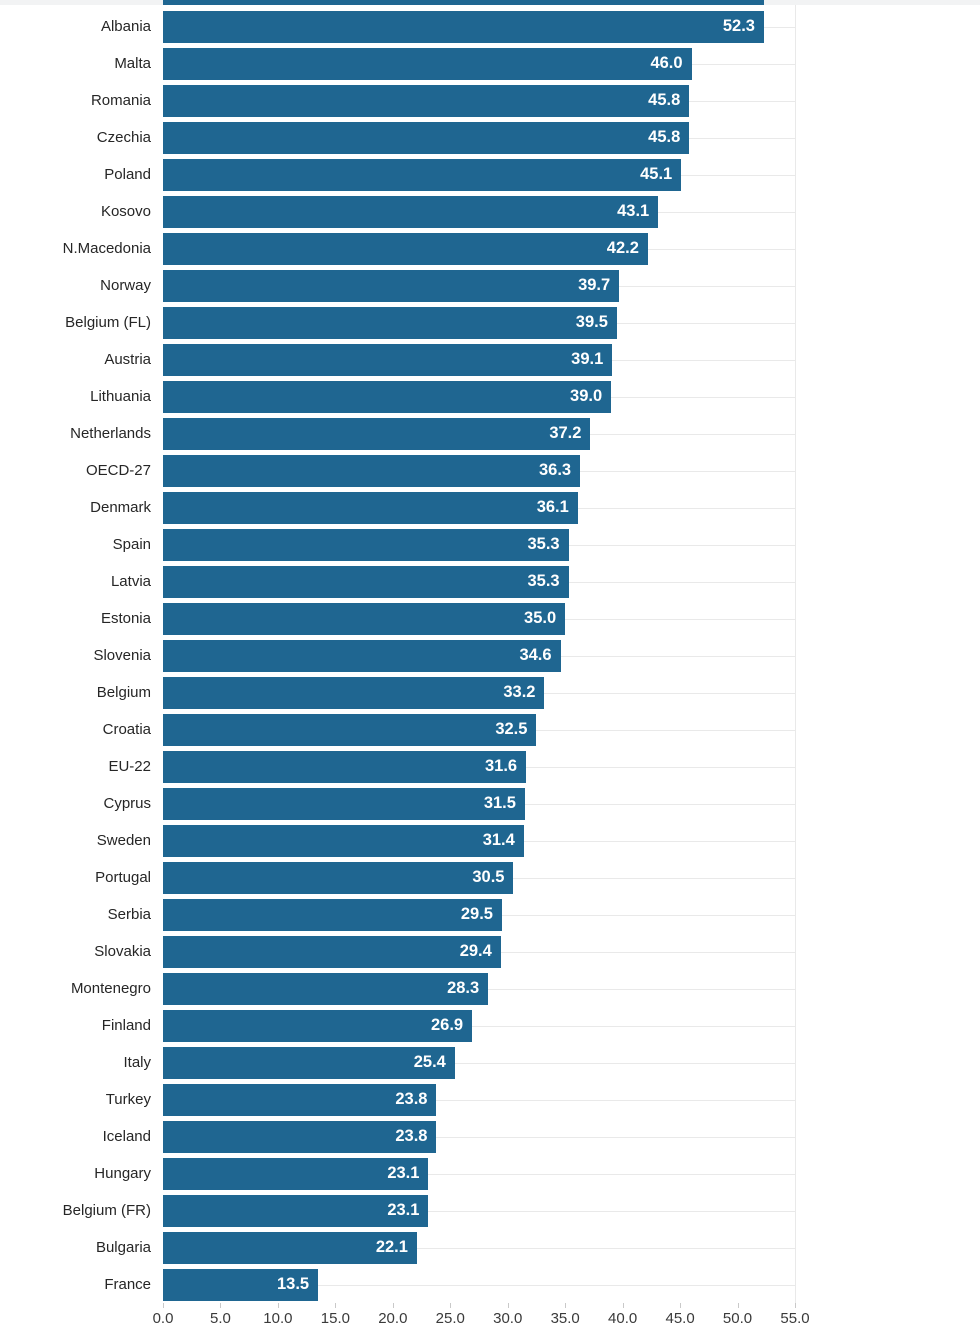 Image resolution: width=980 pixels, height=1328 pixels. What do you see at coordinates (122, 1173) in the screenshot?
I see `category-label: Hungary` at bounding box center [122, 1173].